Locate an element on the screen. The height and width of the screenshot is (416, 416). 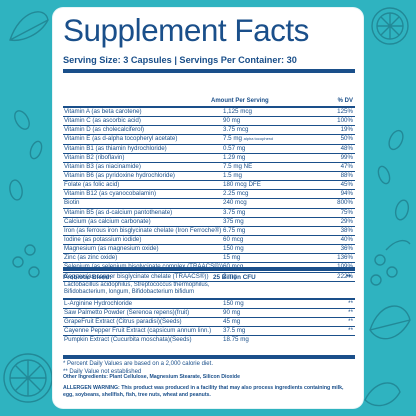
nutrient-amount: 1,125 mcg is located at coordinates (237, 111).